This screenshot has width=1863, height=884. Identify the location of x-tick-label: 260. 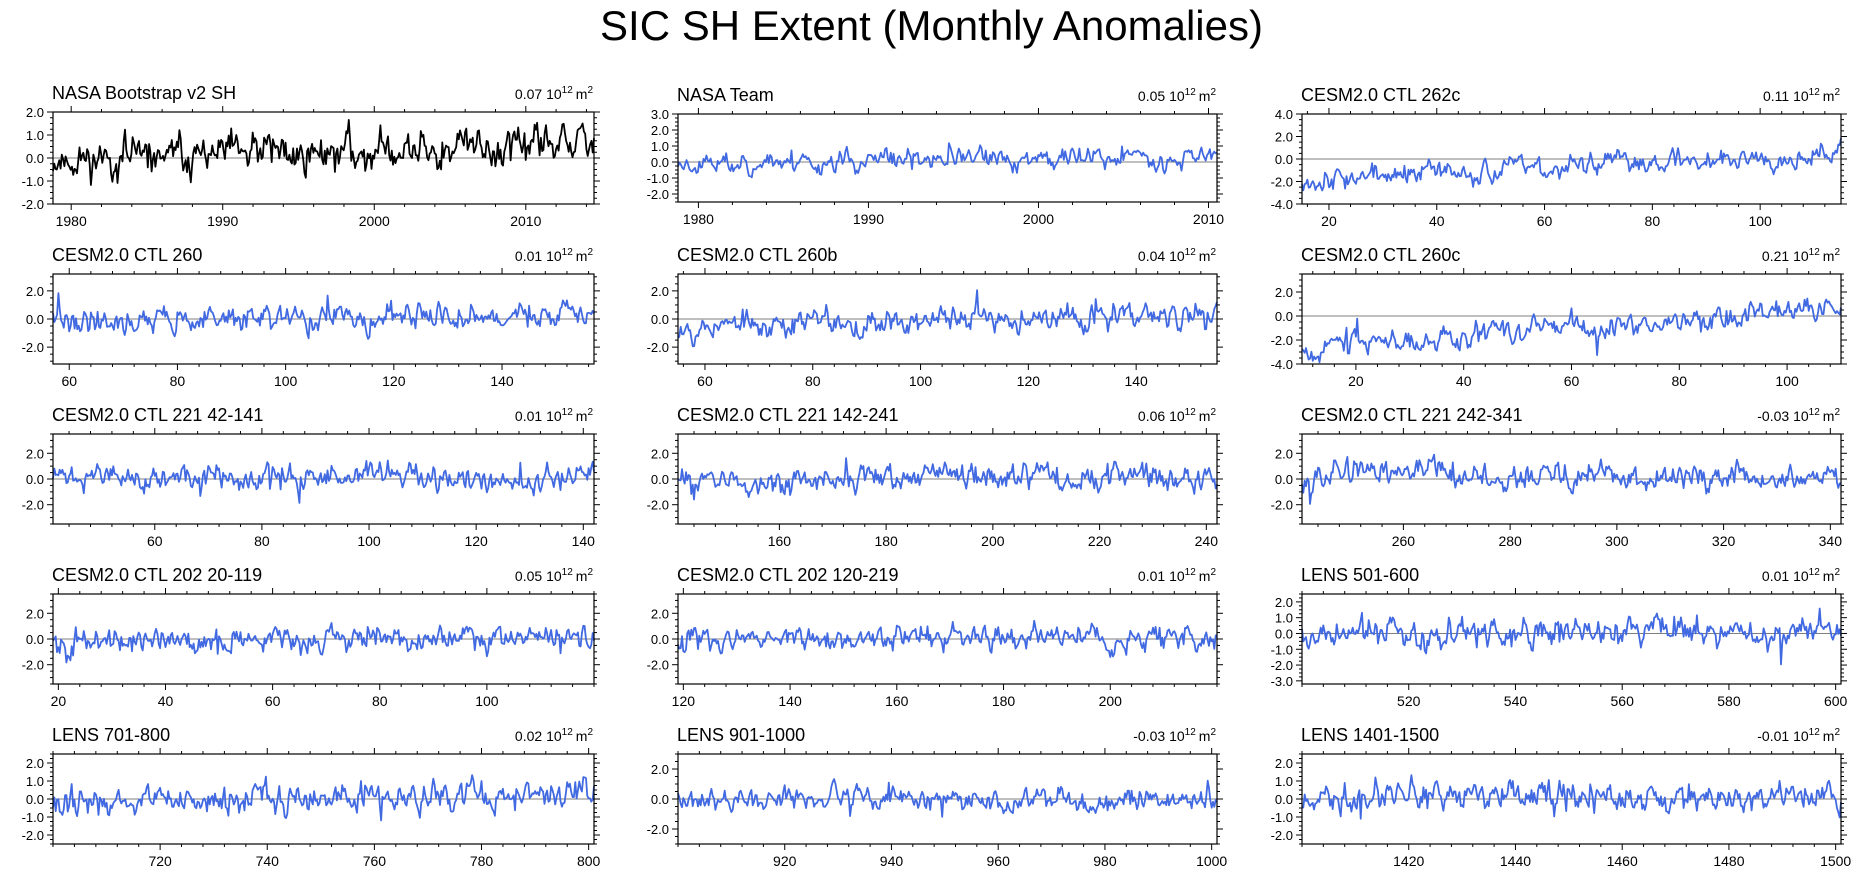
(1404, 541).